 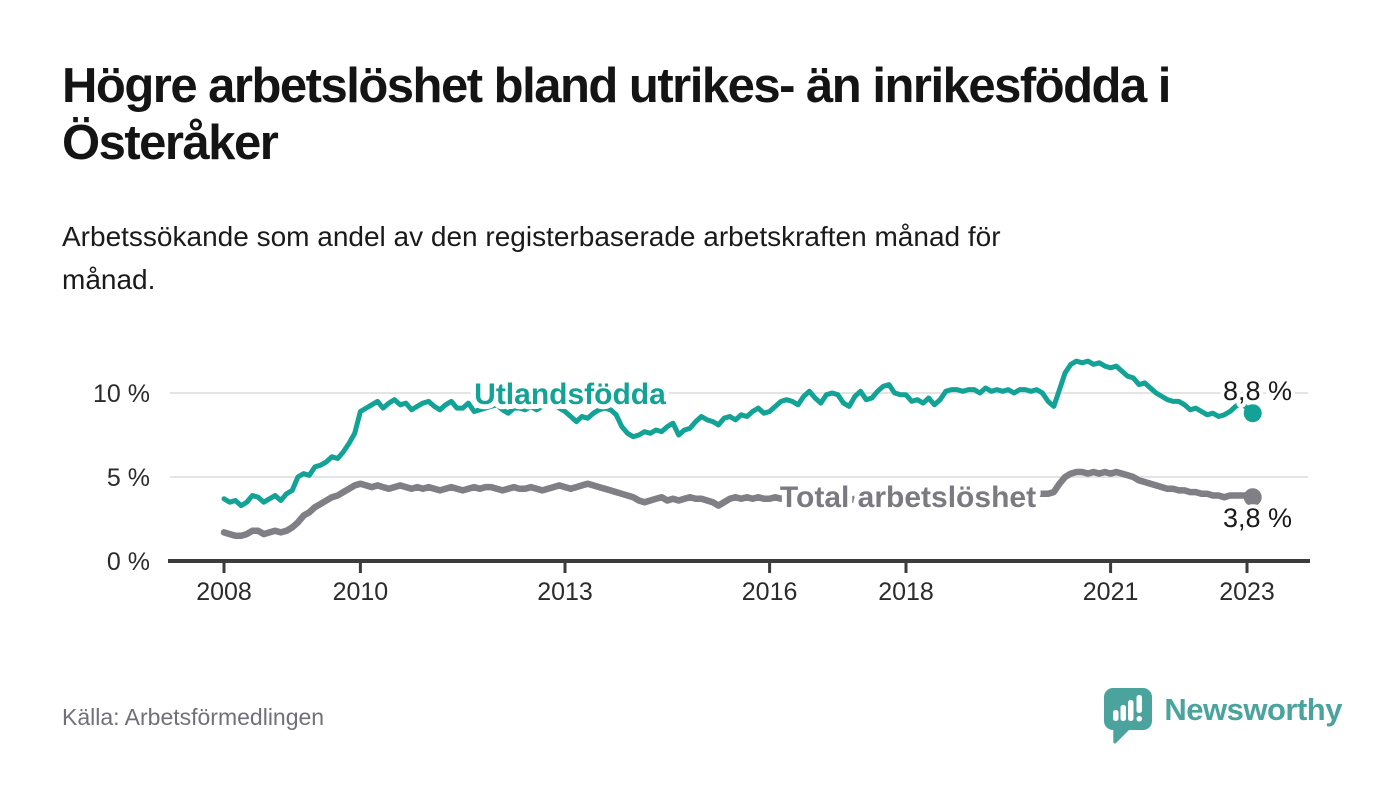 What do you see at coordinates (1252, 413) in the screenshot?
I see `end-dot-utlandsfodda` at bounding box center [1252, 413].